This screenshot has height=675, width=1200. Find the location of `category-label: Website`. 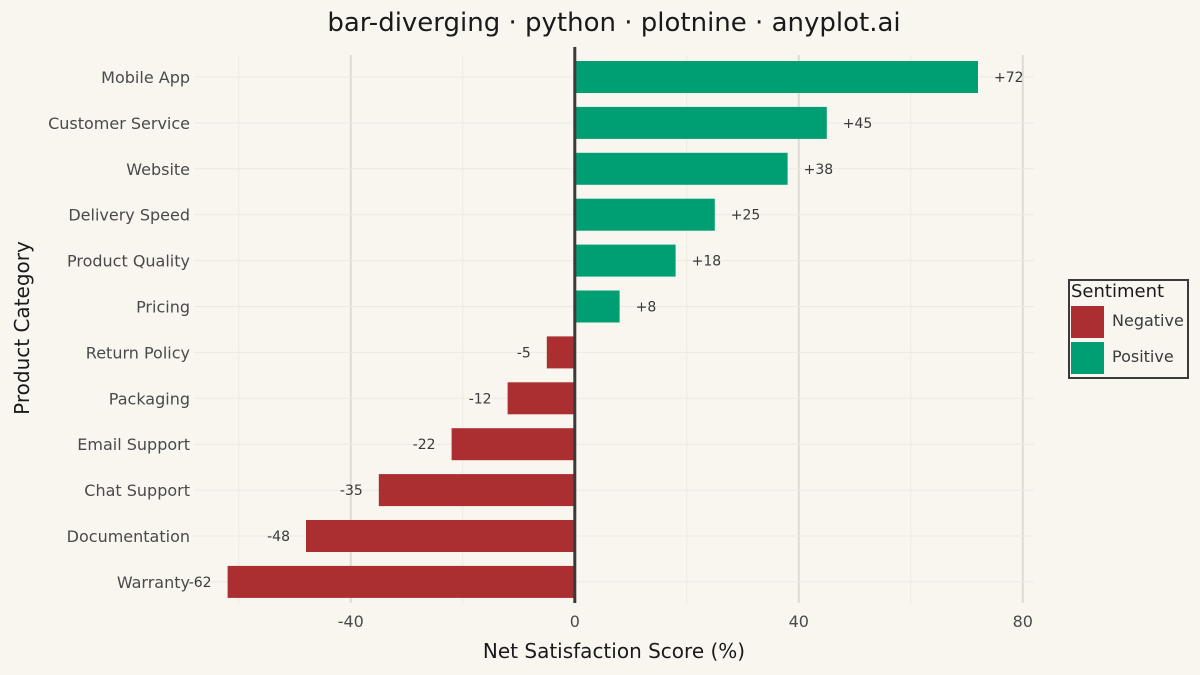

category-label: Website is located at coordinates (158, 169).